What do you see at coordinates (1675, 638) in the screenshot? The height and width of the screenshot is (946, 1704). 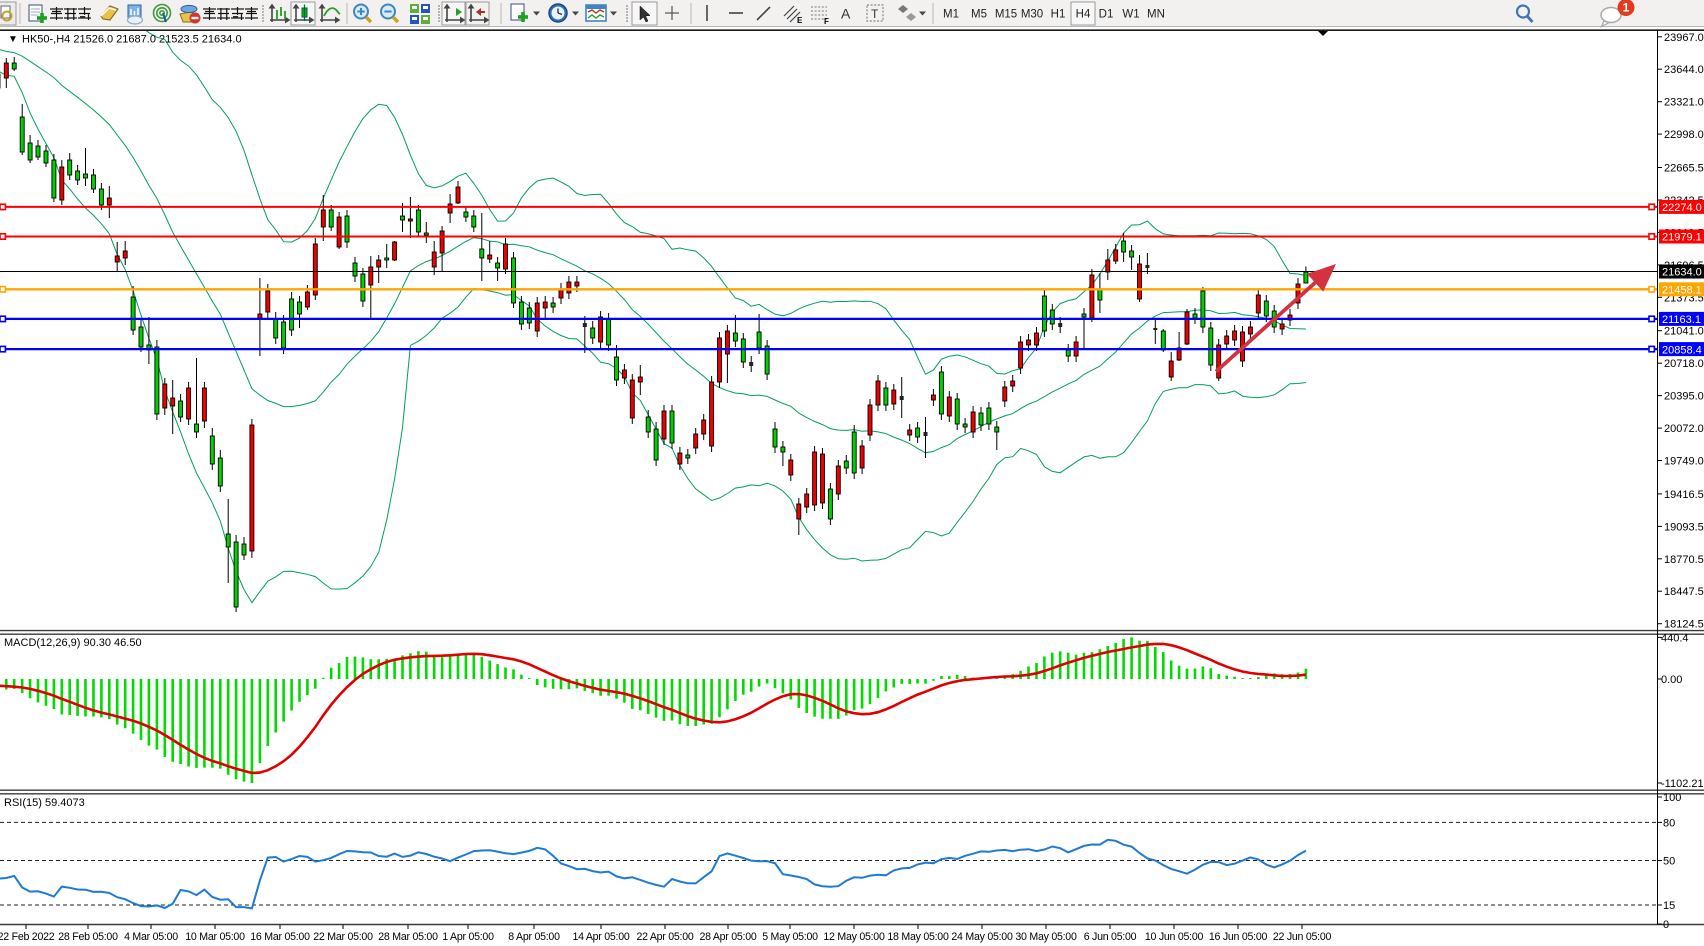 I see `svg-text: 440.4` at bounding box center [1675, 638].